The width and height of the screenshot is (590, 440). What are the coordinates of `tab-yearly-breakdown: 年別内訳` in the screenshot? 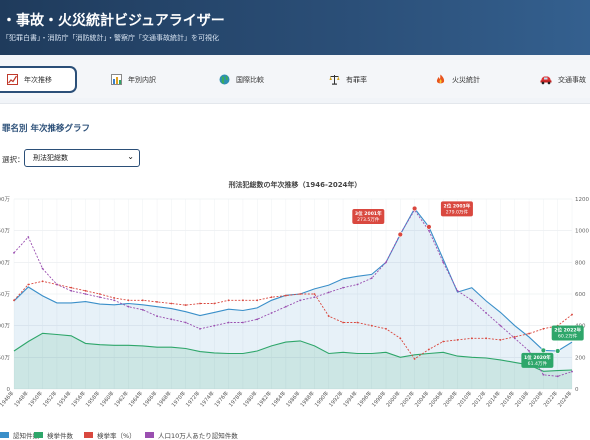 It's located at (133, 79).